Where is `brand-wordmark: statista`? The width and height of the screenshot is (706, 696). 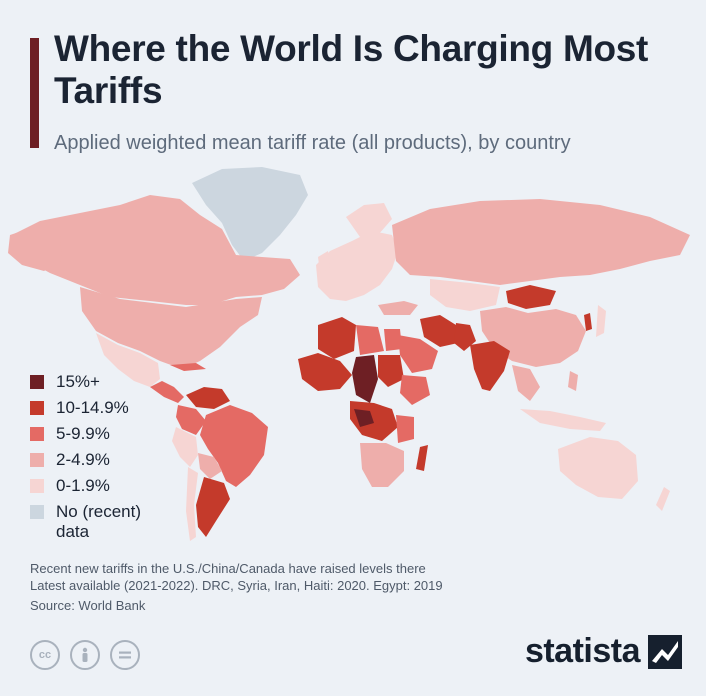 brand-wordmark: statista is located at coordinates (582, 651).